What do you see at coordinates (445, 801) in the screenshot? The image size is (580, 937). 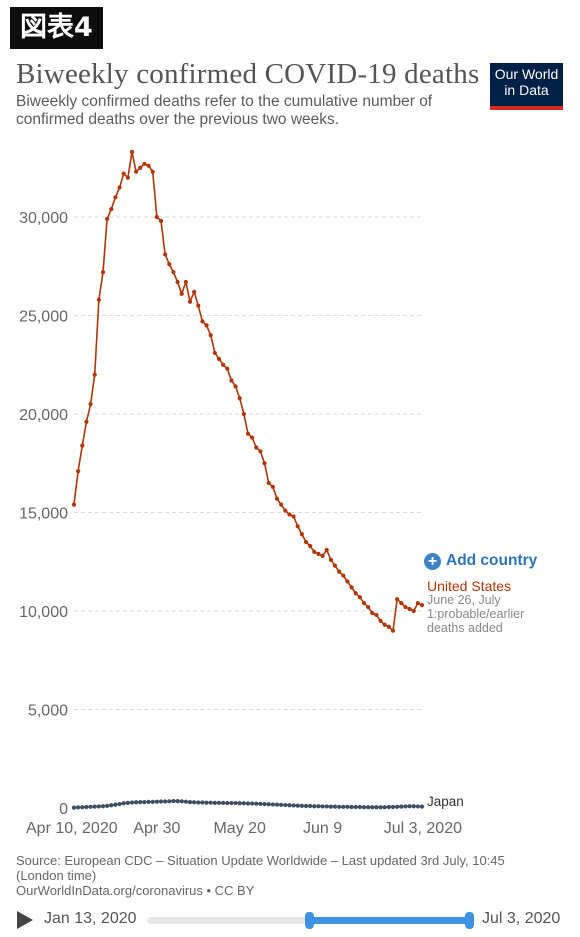 I see `series-label-japan: Japan` at bounding box center [445, 801].